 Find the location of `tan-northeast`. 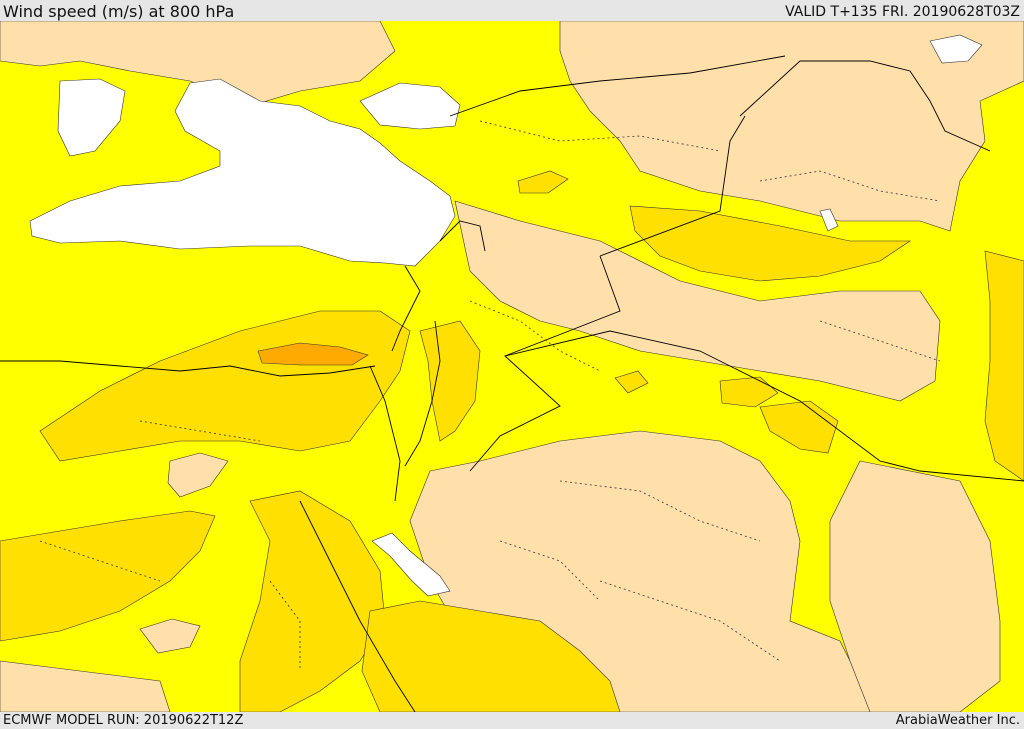

tan-northeast is located at coordinates (791, 126).